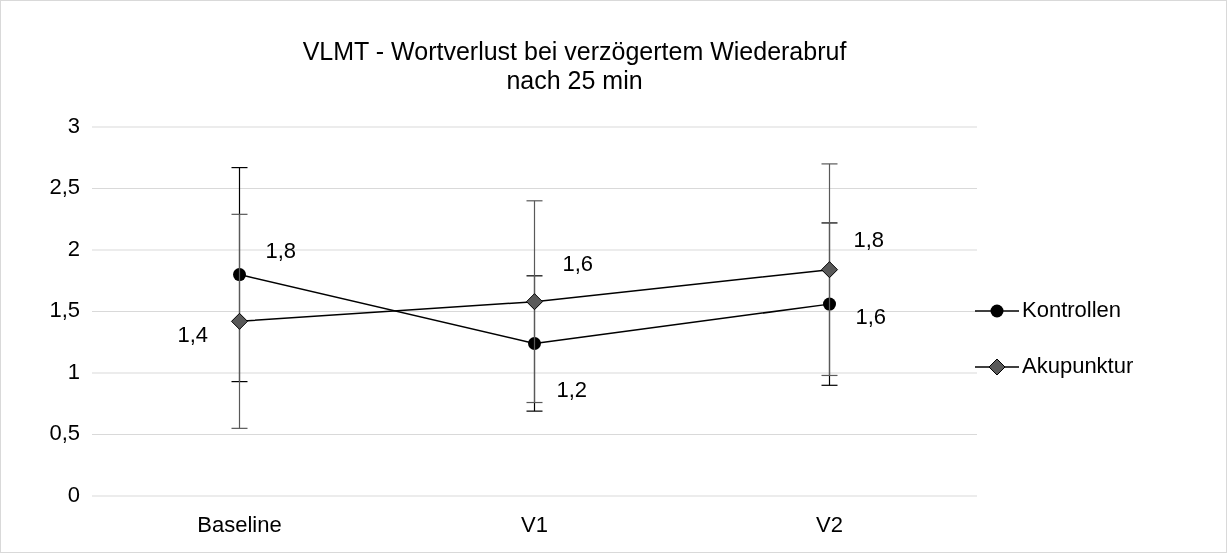 This screenshot has width=1227, height=553. What do you see at coordinates (64, 187) in the screenshot?
I see `y-tick-label: 2,5` at bounding box center [64, 187].